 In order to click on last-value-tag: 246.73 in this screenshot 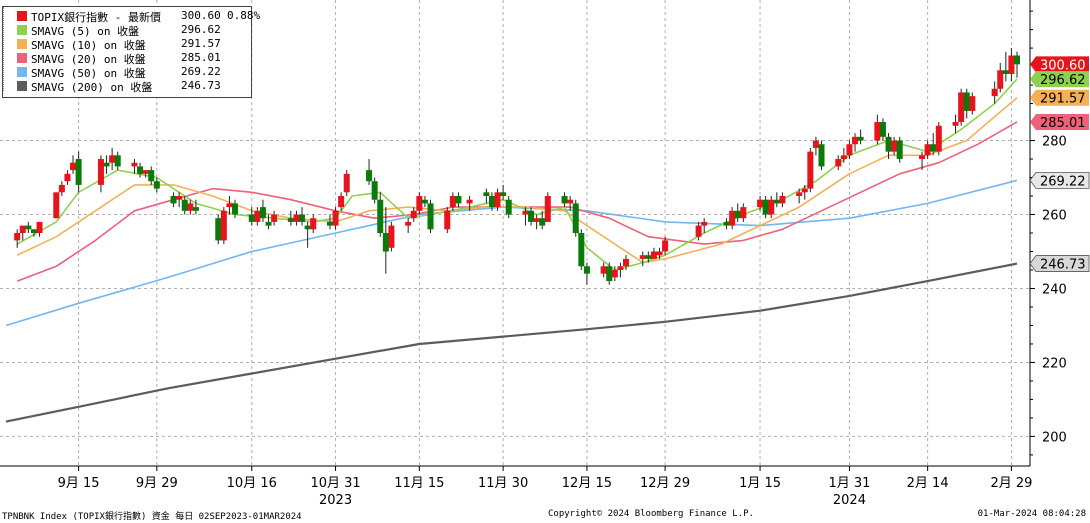, I will do `click(1059, 264)`.